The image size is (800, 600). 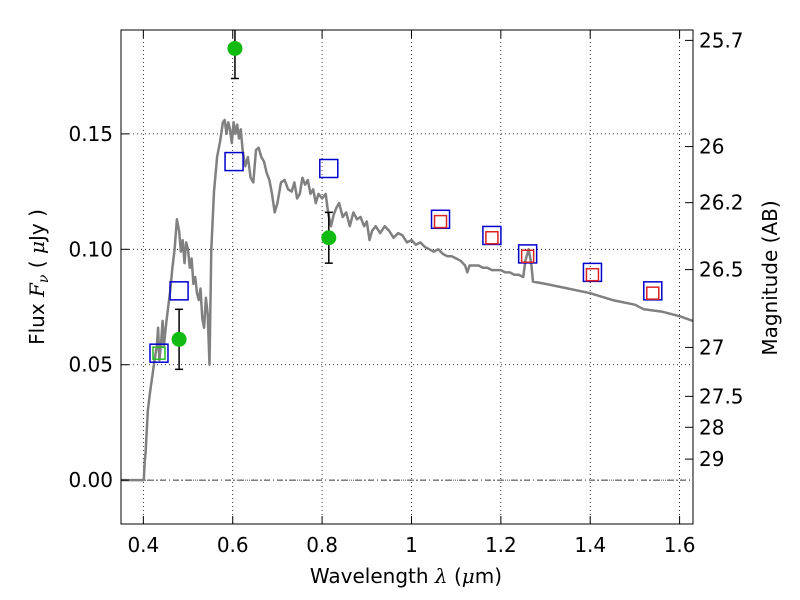 What do you see at coordinates (37, 247) in the screenshot?
I see `y-axis-title-unit-symbol: μ` at bounding box center [37, 247].